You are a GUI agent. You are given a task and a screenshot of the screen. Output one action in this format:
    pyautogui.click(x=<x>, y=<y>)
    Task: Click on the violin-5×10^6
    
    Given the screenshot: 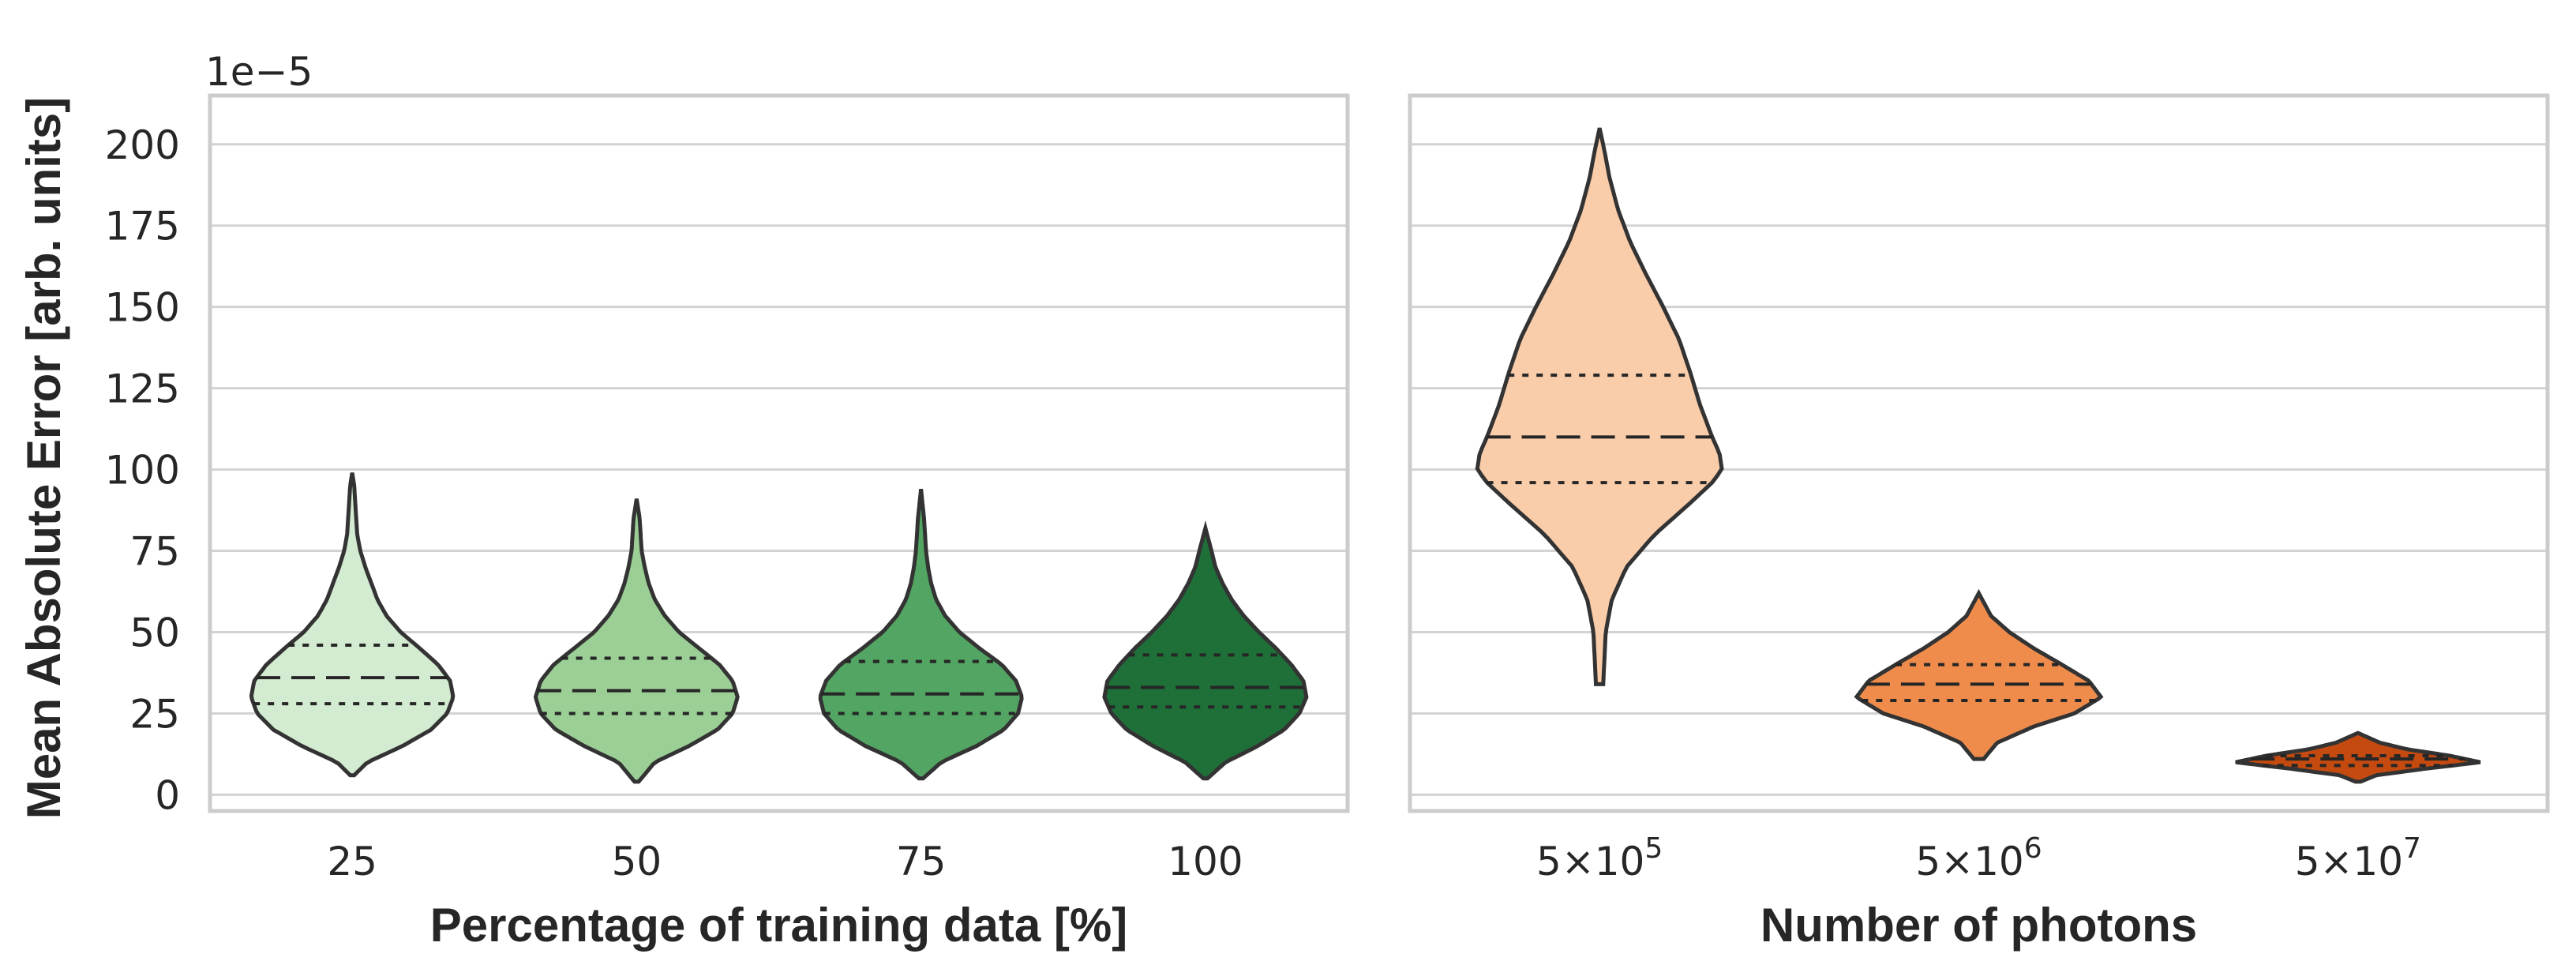 What is the action you would take?
    pyautogui.click(x=1979, y=674)
    